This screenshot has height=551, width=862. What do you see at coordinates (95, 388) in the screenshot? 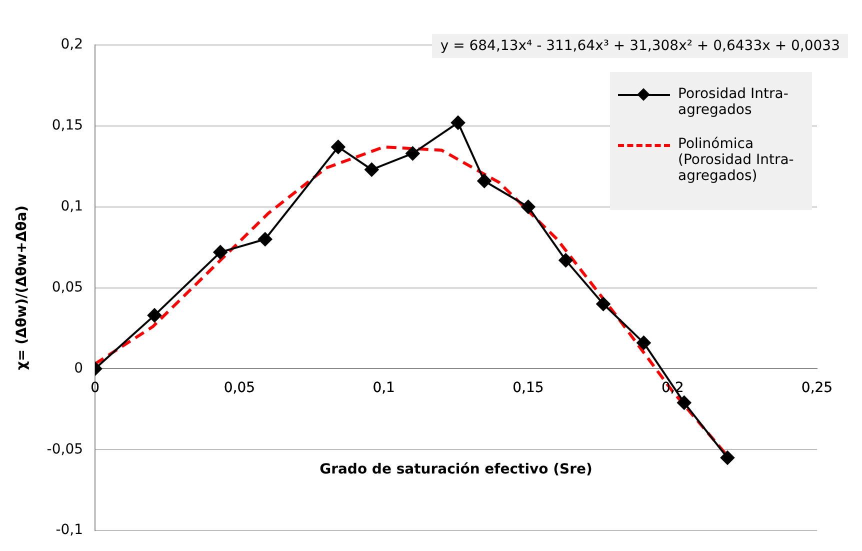
I see `x-tick-label: 0` at bounding box center [95, 388].